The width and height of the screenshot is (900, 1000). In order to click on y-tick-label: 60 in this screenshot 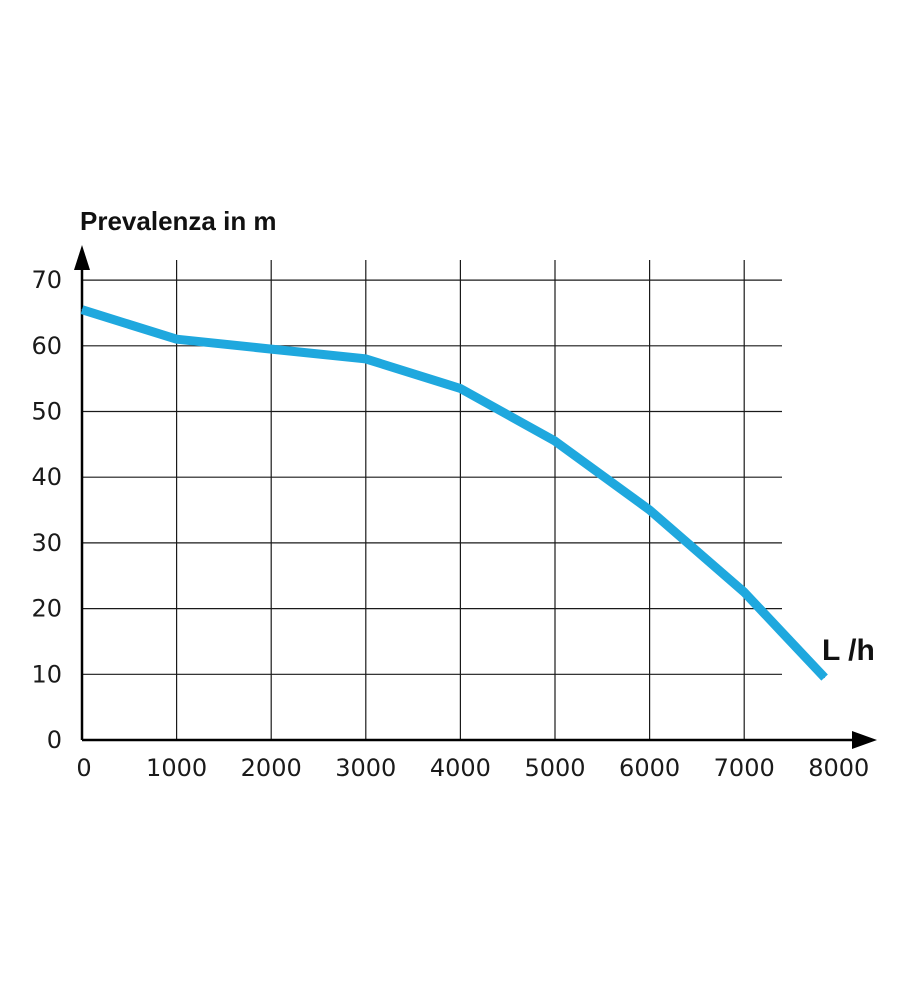, I will do `click(46, 346)`.